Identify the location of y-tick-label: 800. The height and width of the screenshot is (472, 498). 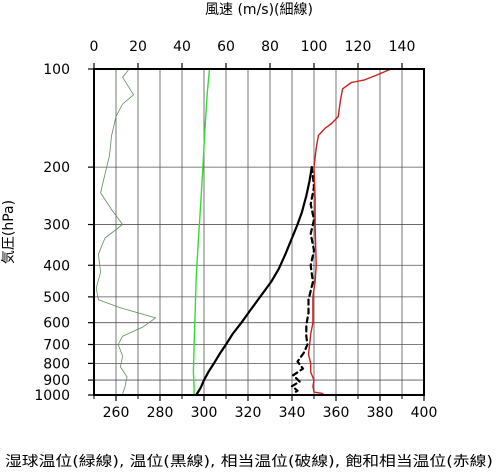
(56, 364).